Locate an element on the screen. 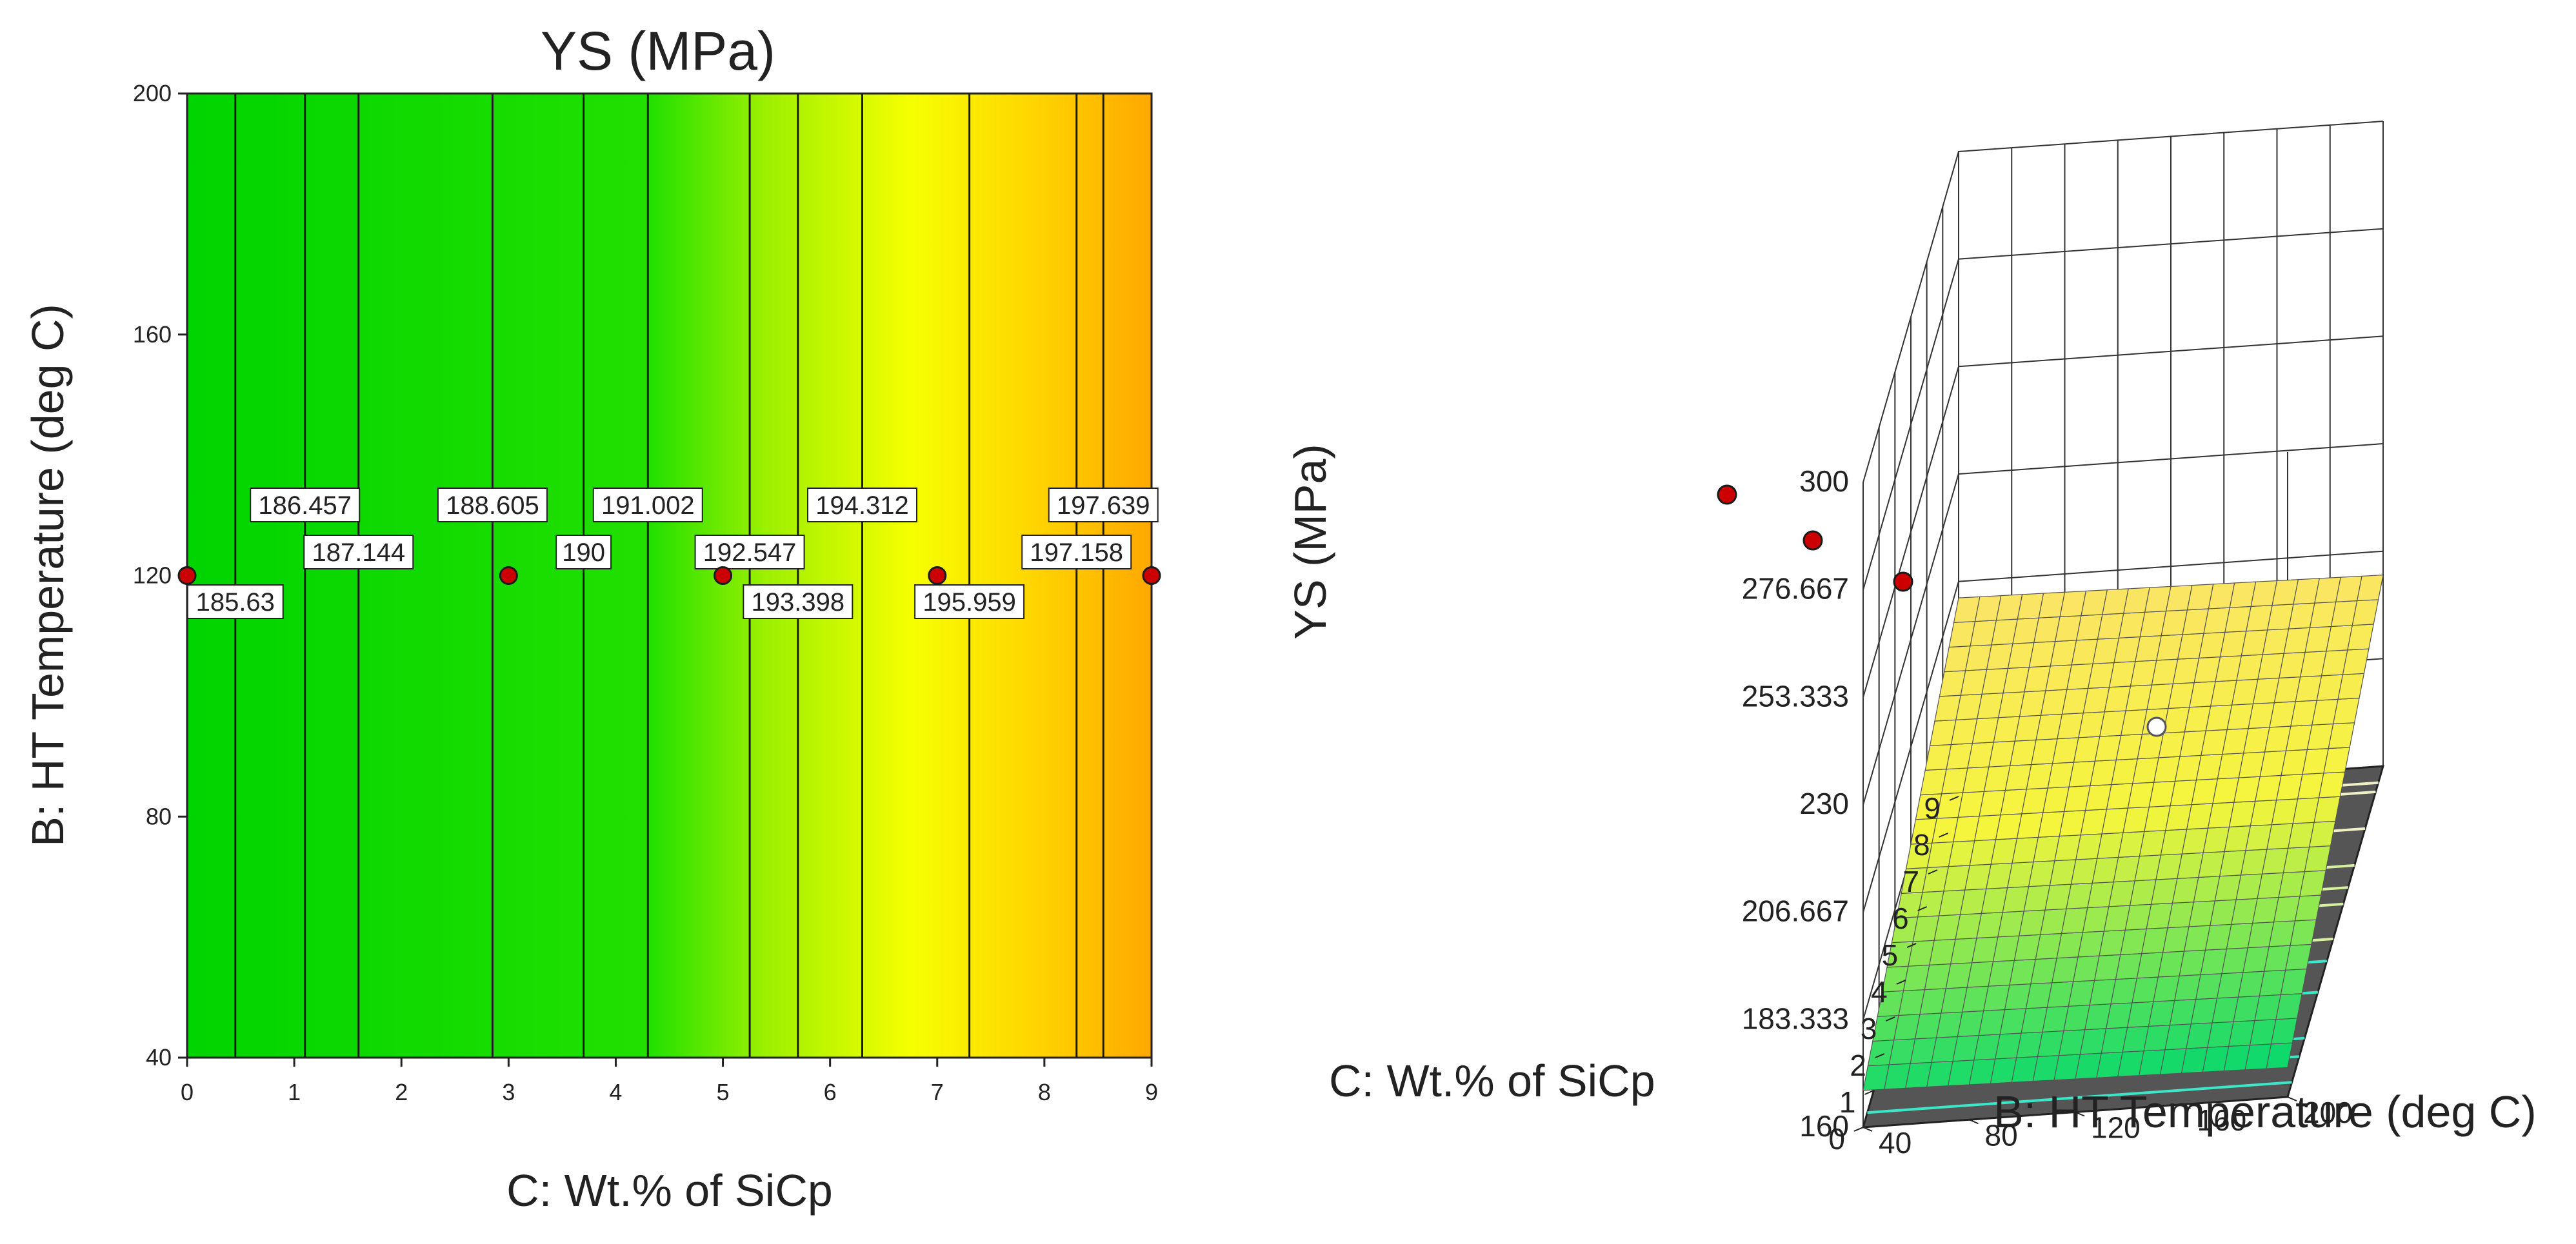 This screenshot has width=2576, height=1244. contour-x-ticks: 0 1 2 3 4 5 6 7 8 9 is located at coordinates (669, 1081).